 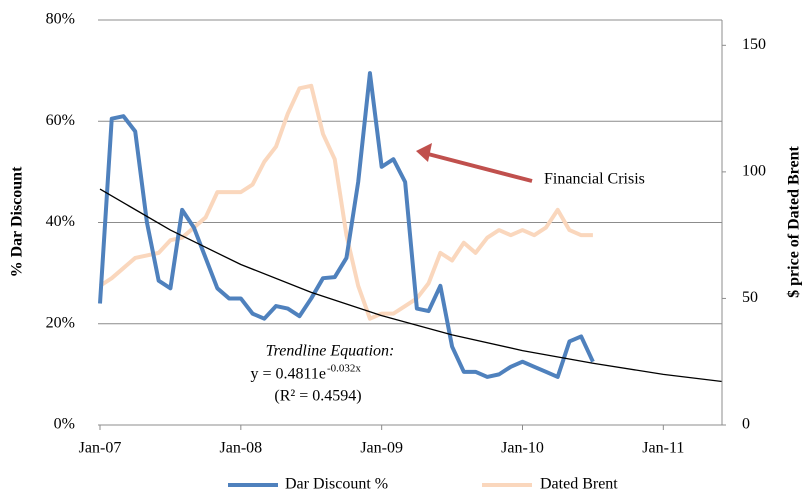 I want to click on arrow-head, so click(x=424, y=152).